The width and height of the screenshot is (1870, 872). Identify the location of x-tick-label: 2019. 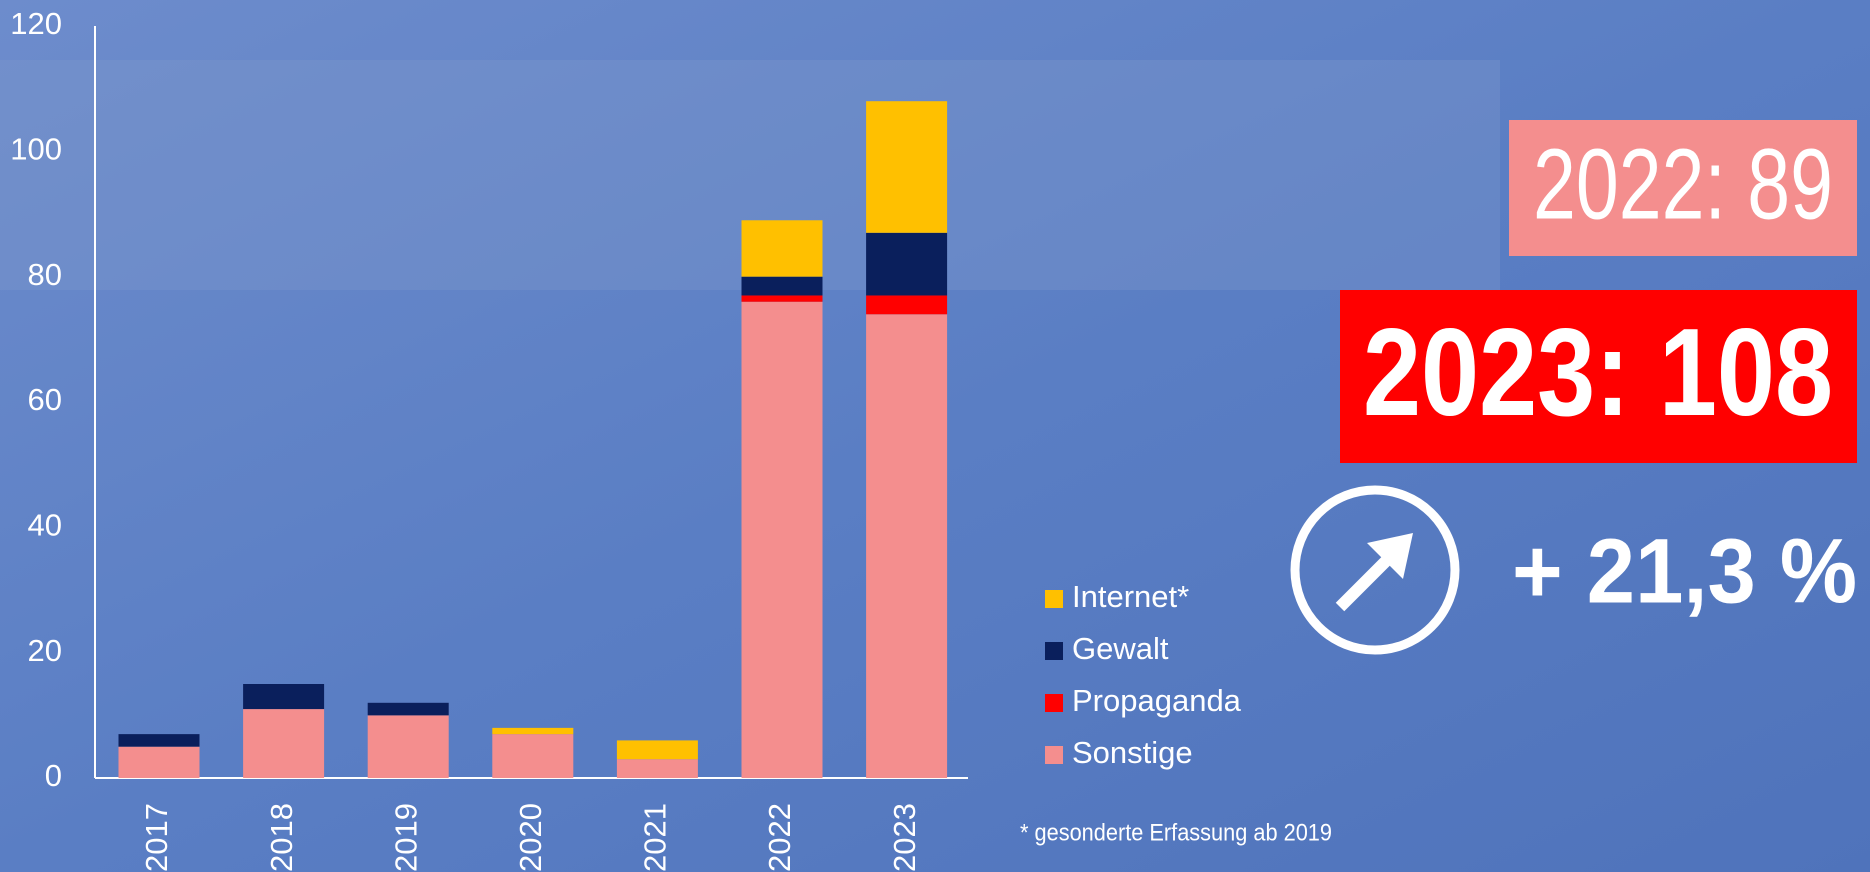
(405, 837).